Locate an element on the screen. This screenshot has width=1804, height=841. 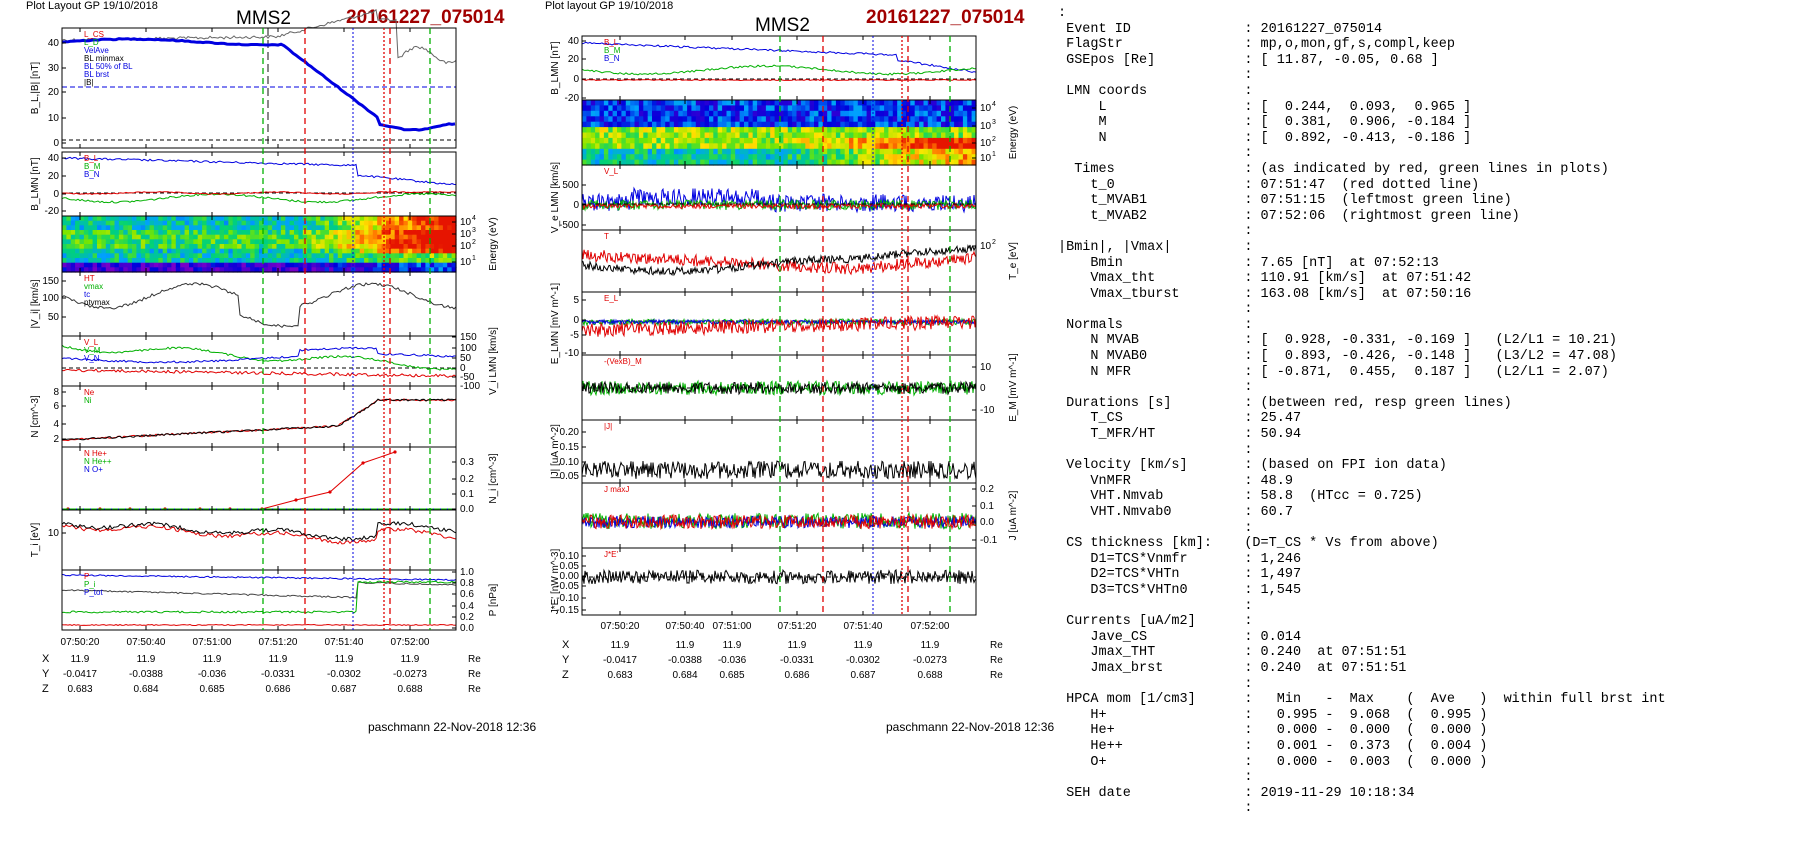
coord-axis-label: Y is located at coordinates (566, 660).